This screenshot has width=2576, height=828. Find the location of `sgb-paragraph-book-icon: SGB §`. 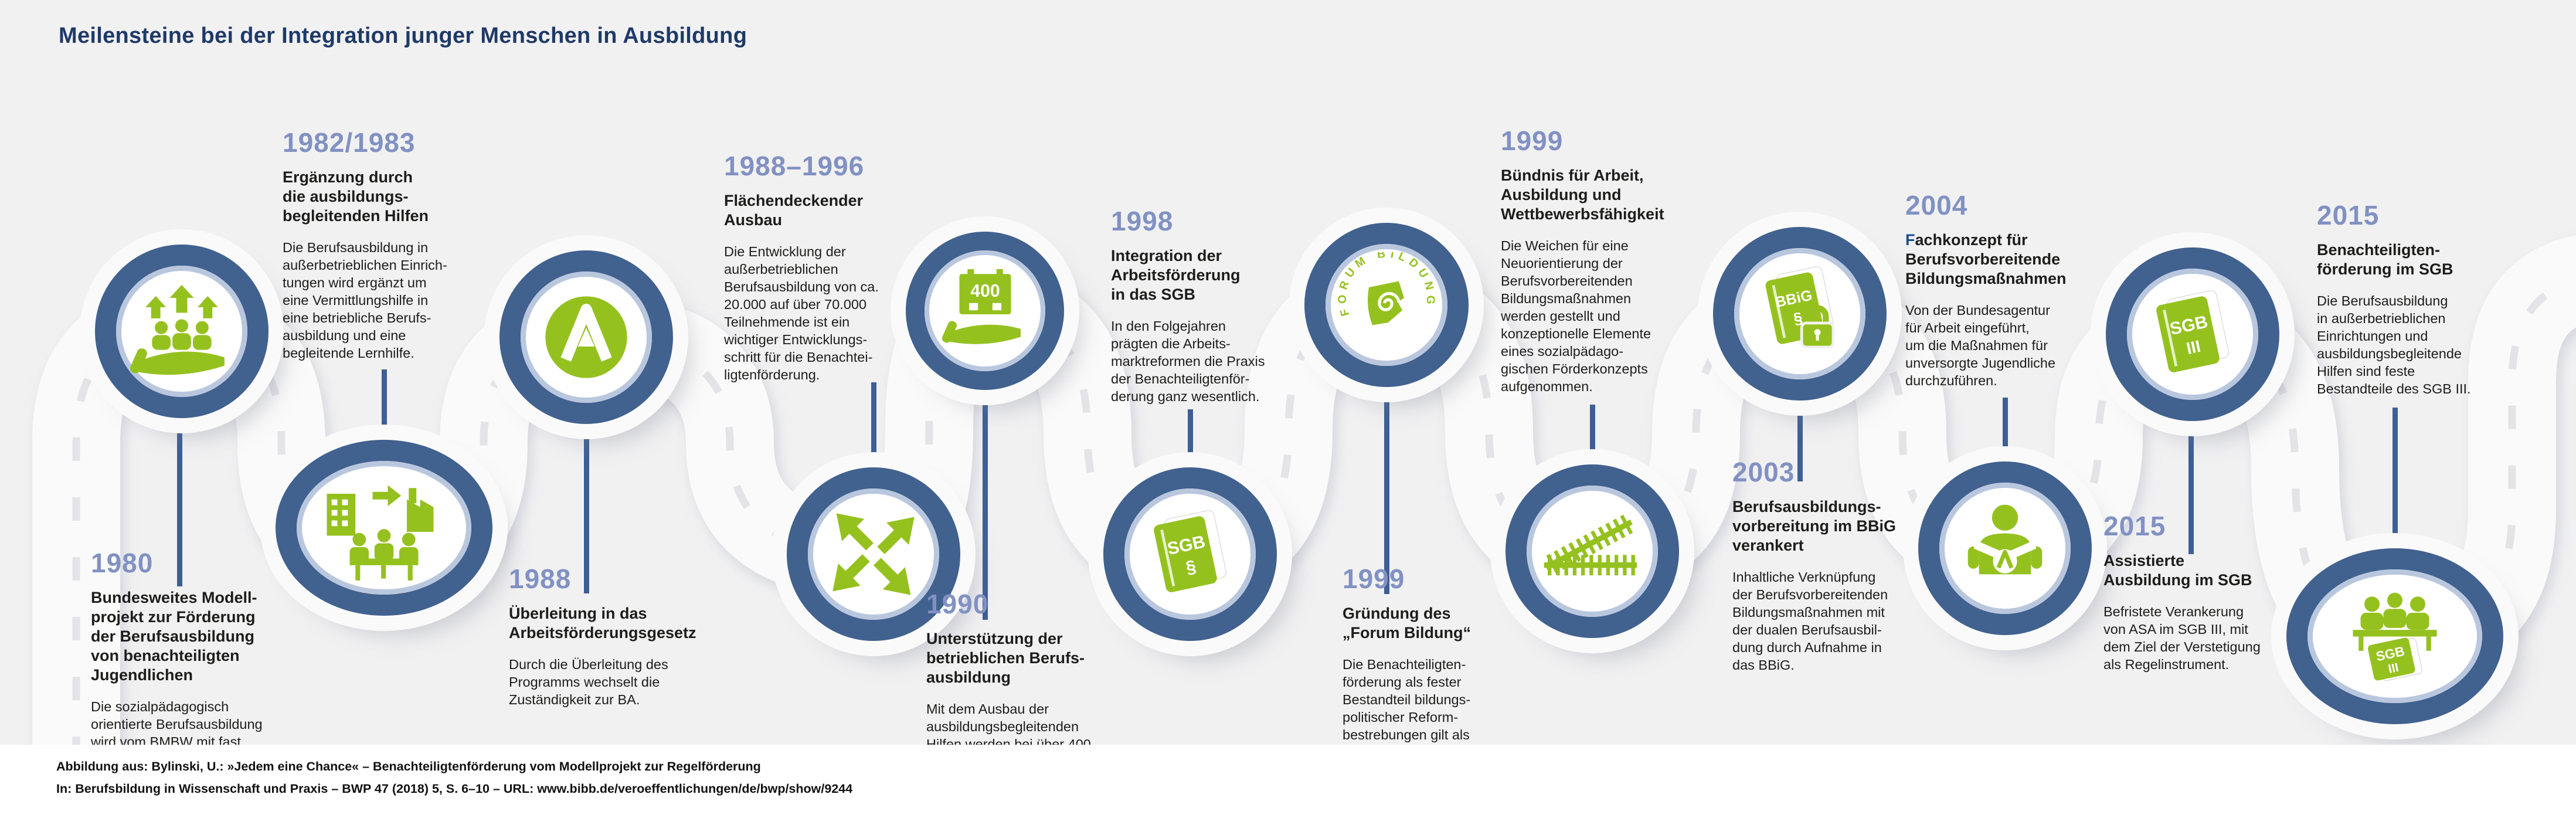

sgb-paragraph-book-icon: SGB § is located at coordinates (1190, 551).